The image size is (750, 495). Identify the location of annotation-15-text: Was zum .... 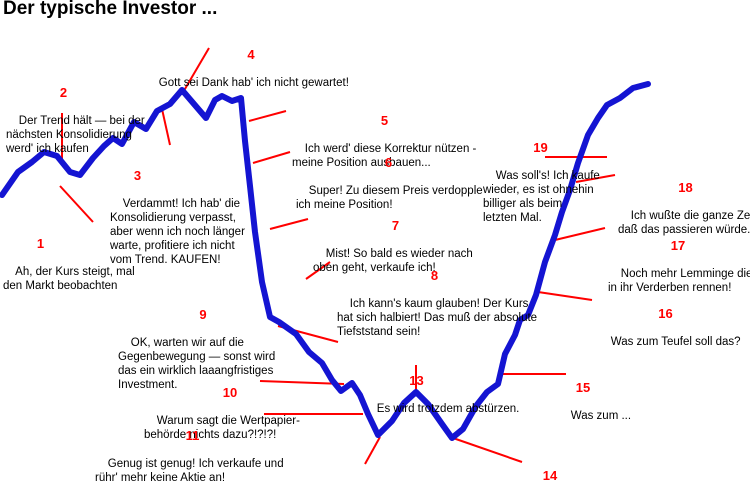
(601, 416).